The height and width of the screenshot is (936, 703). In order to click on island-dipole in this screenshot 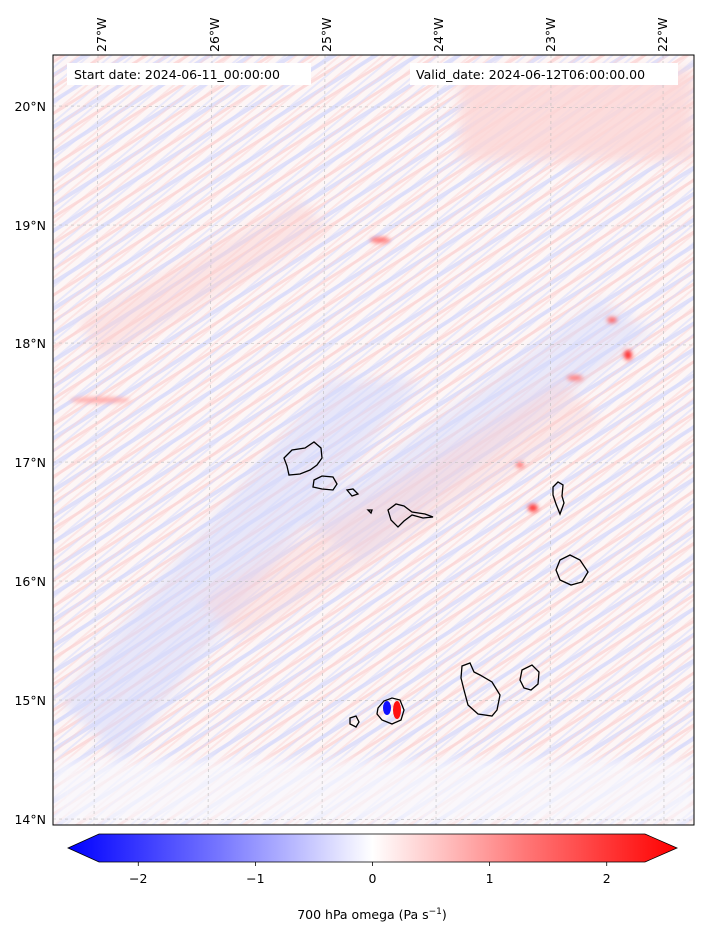, I will do `click(392, 710)`.